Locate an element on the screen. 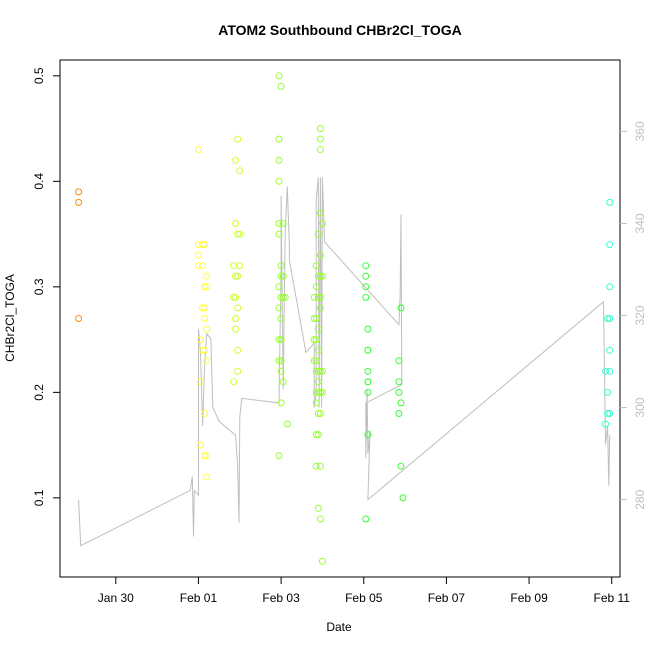 The width and height of the screenshot is (650, 650). y2-tick-label: 280 is located at coordinates (640, 499).